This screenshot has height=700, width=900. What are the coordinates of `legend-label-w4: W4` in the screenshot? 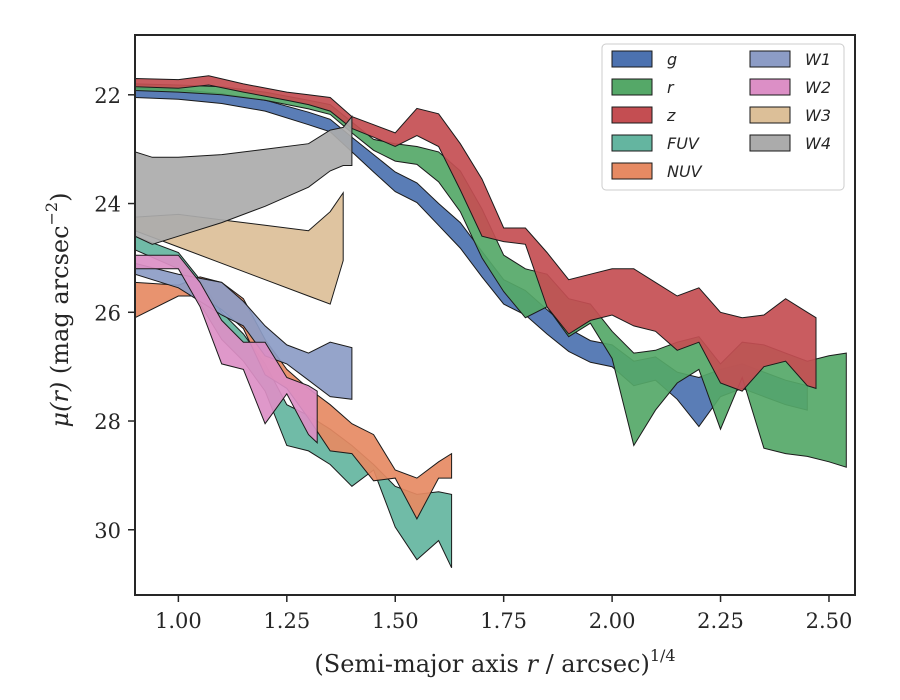 It's located at (818, 143).